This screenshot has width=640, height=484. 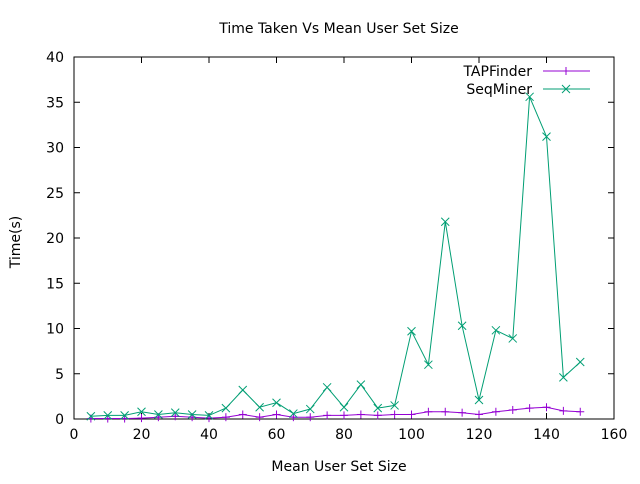 I want to click on y-tick-label: 15, so click(x=55, y=284).